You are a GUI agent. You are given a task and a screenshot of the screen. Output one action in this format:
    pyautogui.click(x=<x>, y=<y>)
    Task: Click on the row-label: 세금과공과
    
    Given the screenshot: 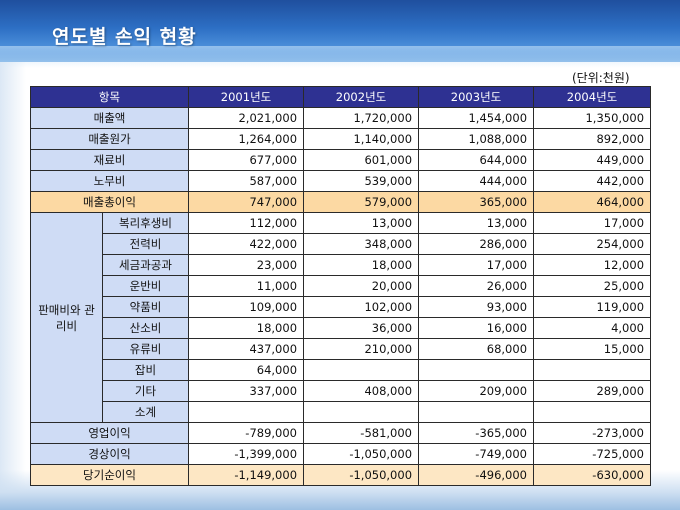 What is the action you would take?
    pyautogui.click(x=145, y=265)
    